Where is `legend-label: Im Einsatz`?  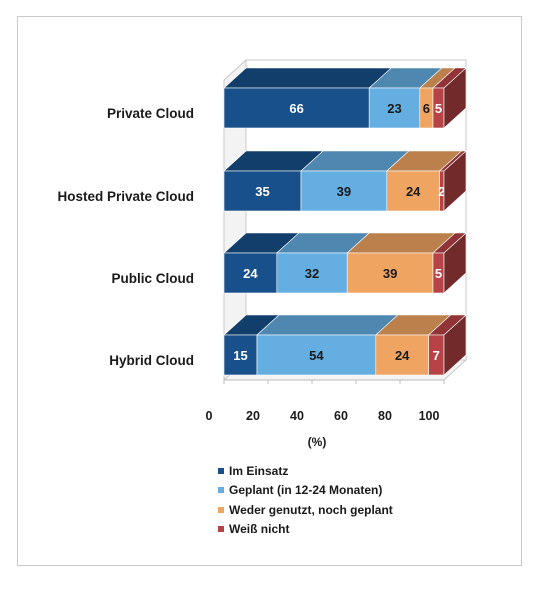
legend-label: Im Einsatz is located at coordinates (259, 470).